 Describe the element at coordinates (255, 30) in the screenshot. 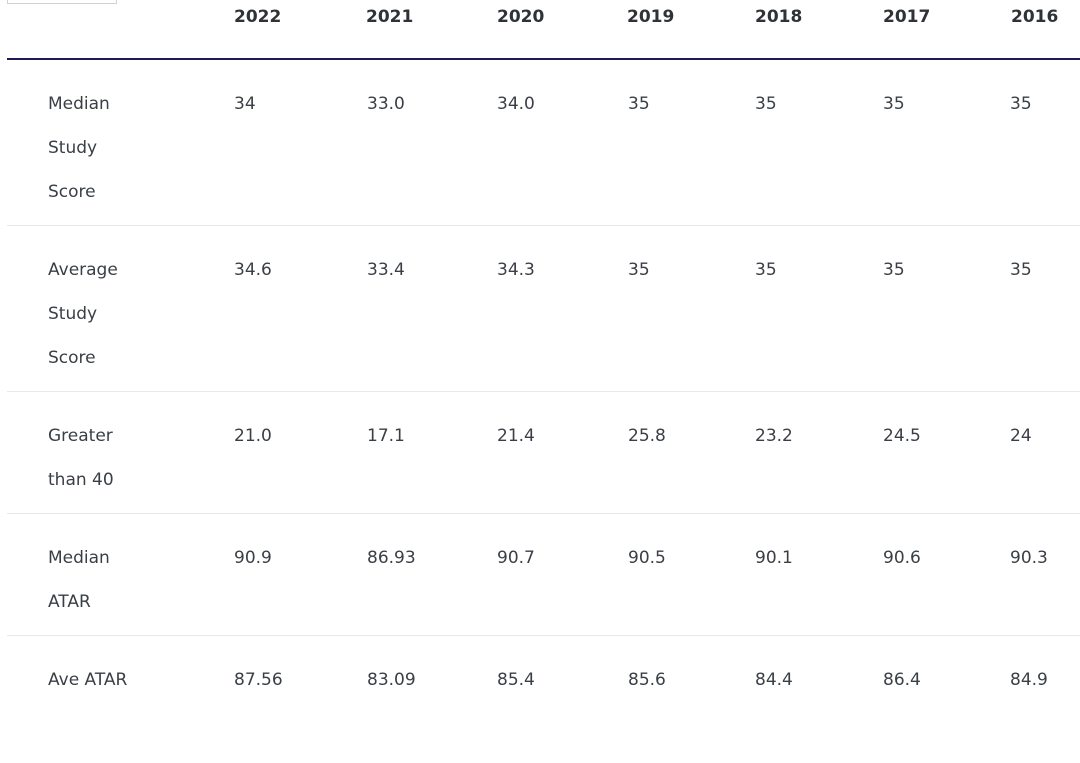

I see `year-header-2022: 2022` at that location.